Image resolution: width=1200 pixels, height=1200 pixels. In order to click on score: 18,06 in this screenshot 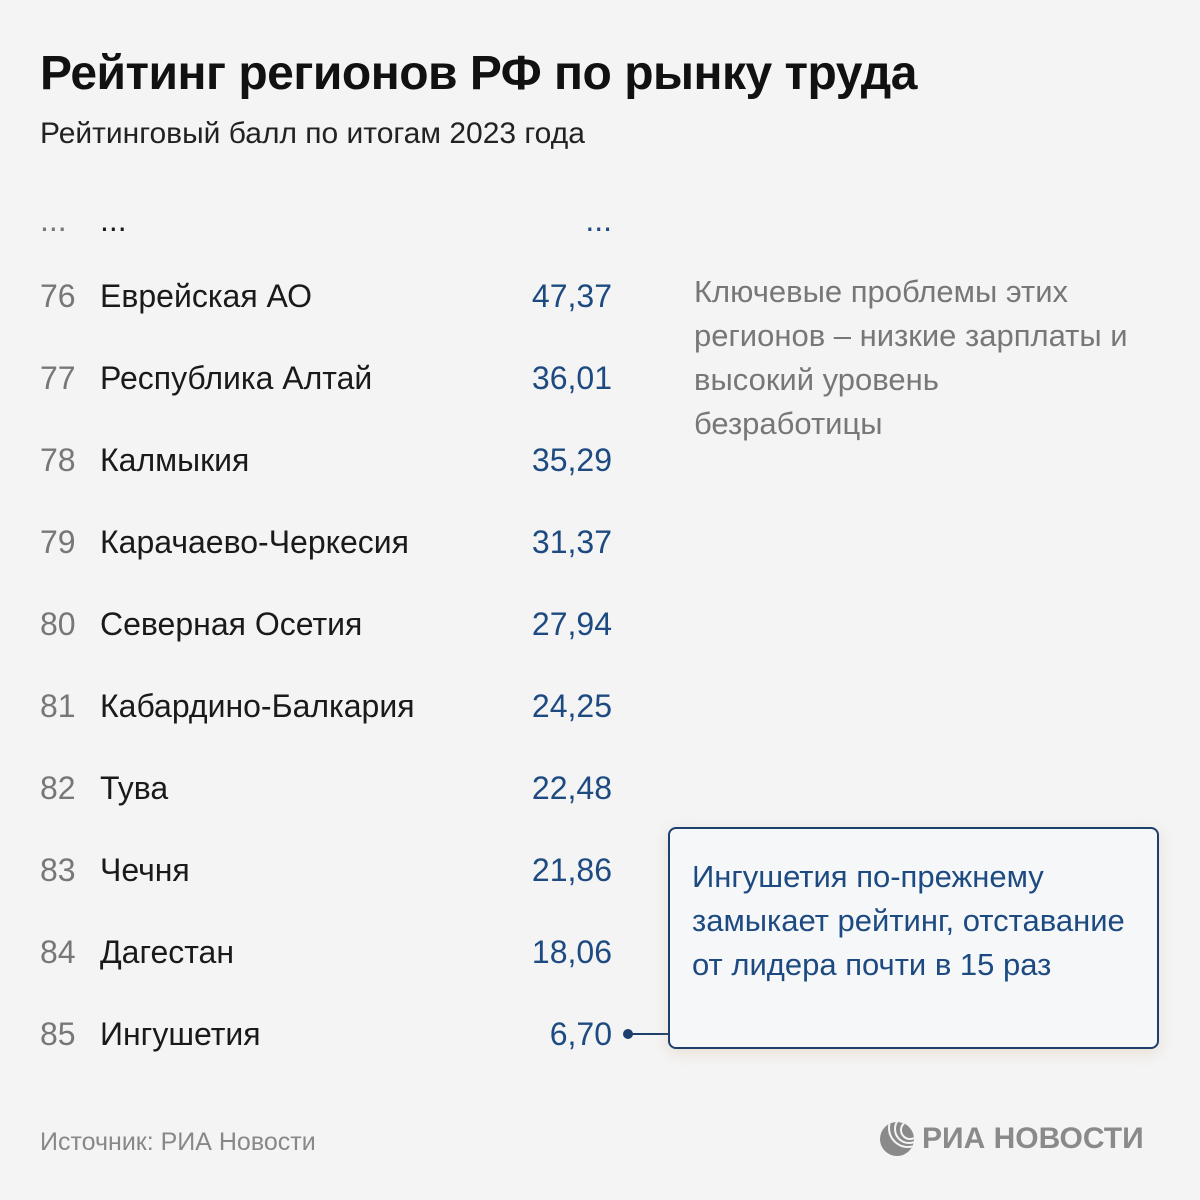, I will do `click(571, 952)`.